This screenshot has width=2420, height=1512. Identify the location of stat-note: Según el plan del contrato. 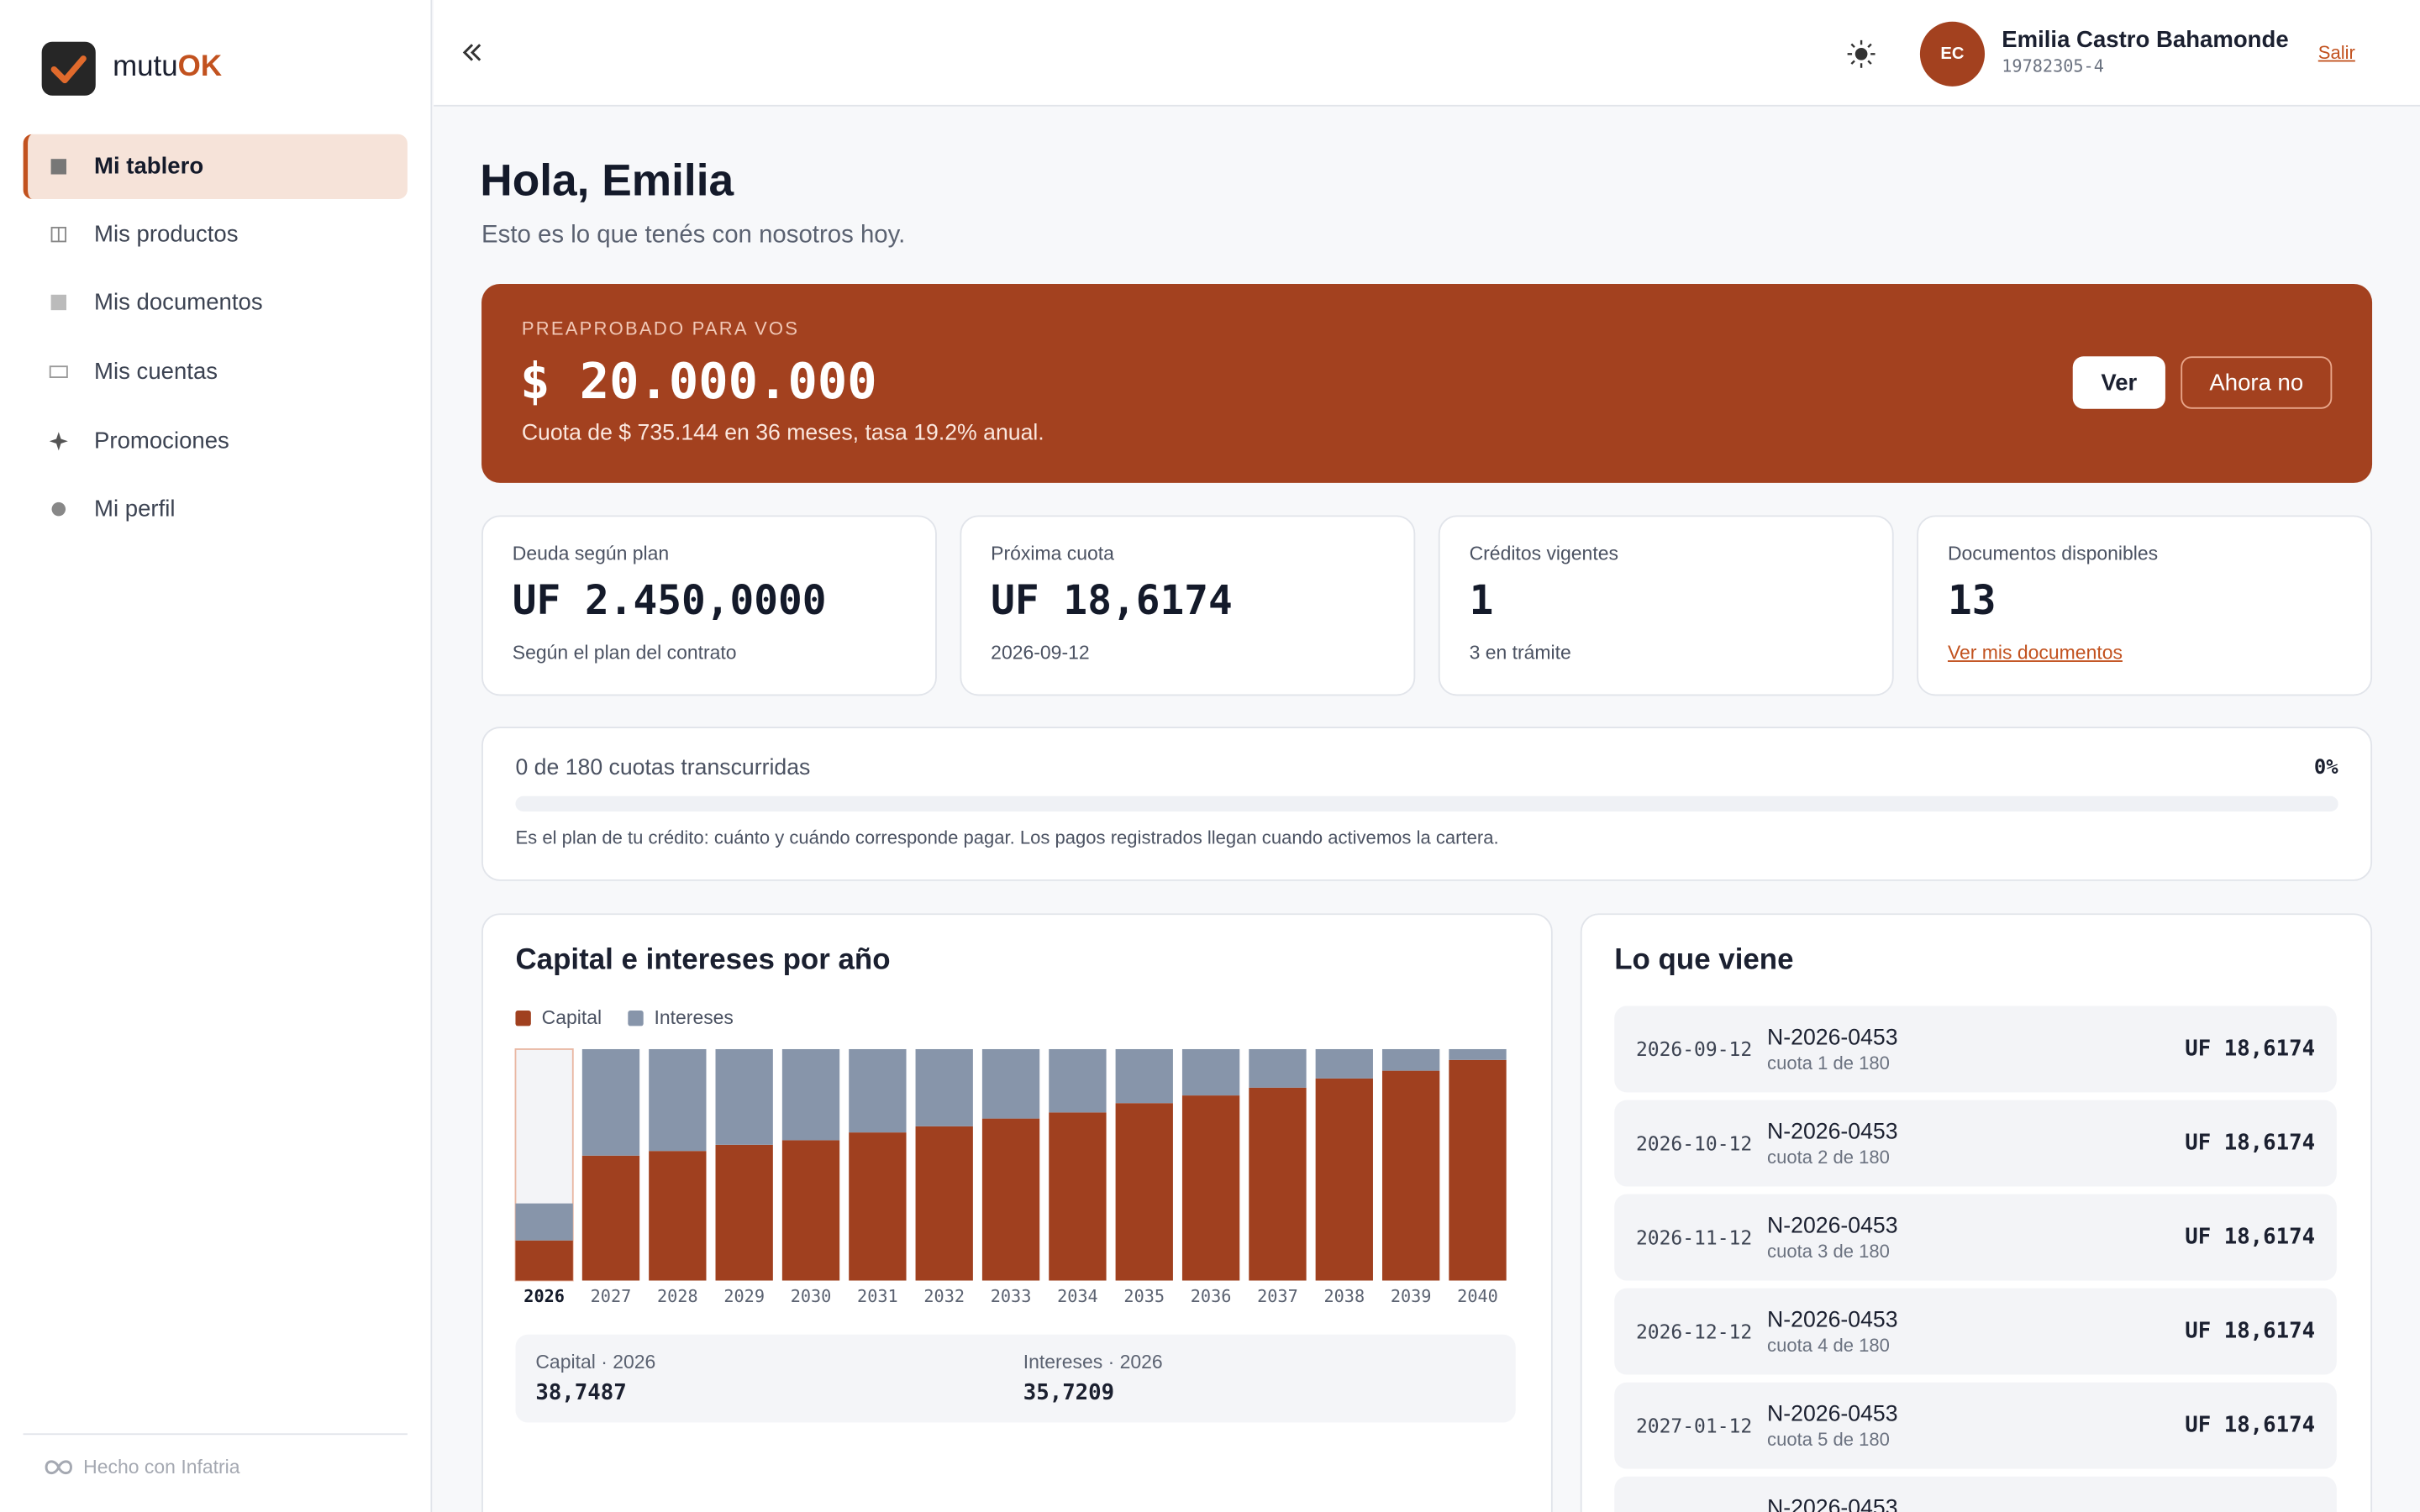
(624, 653).